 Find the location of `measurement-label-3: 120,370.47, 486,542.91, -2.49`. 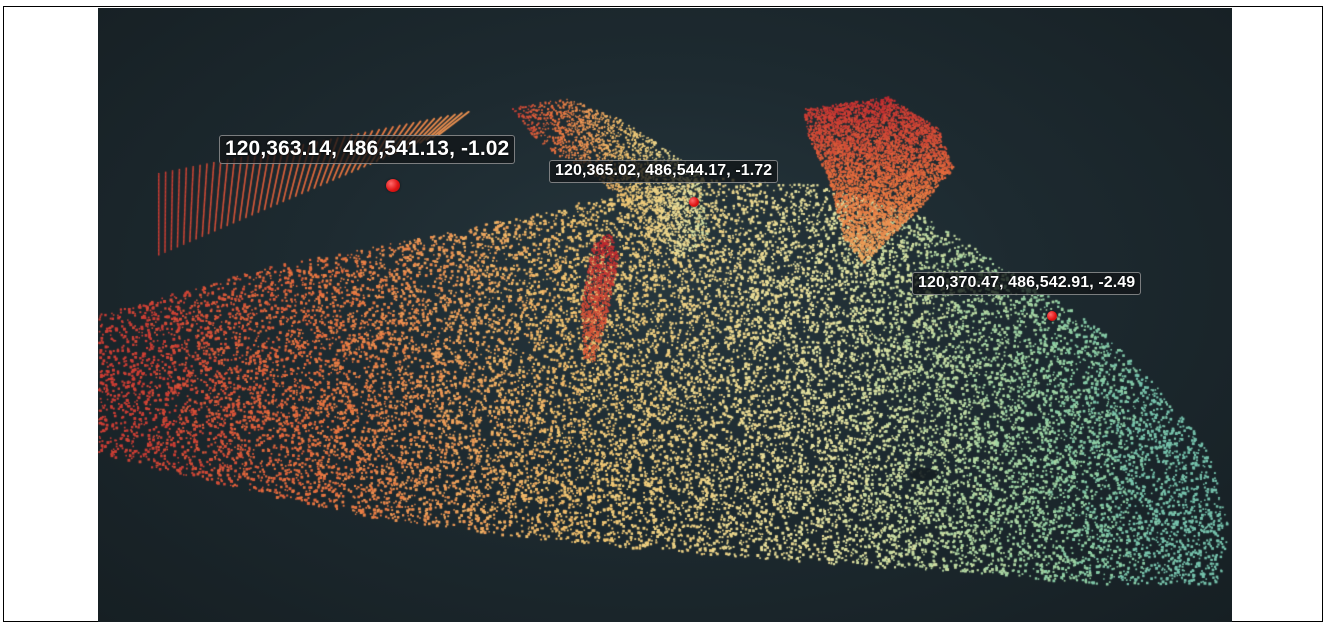

measurement-label-3: 120,370.47, 486,542.91, -2.49 is located at coordinates (1027, 283).